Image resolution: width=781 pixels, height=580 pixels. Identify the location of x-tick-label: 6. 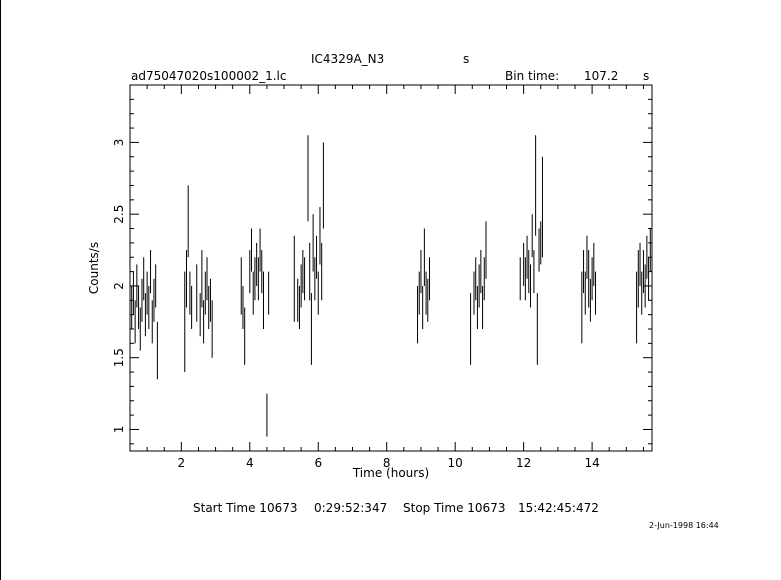
(318, 463).